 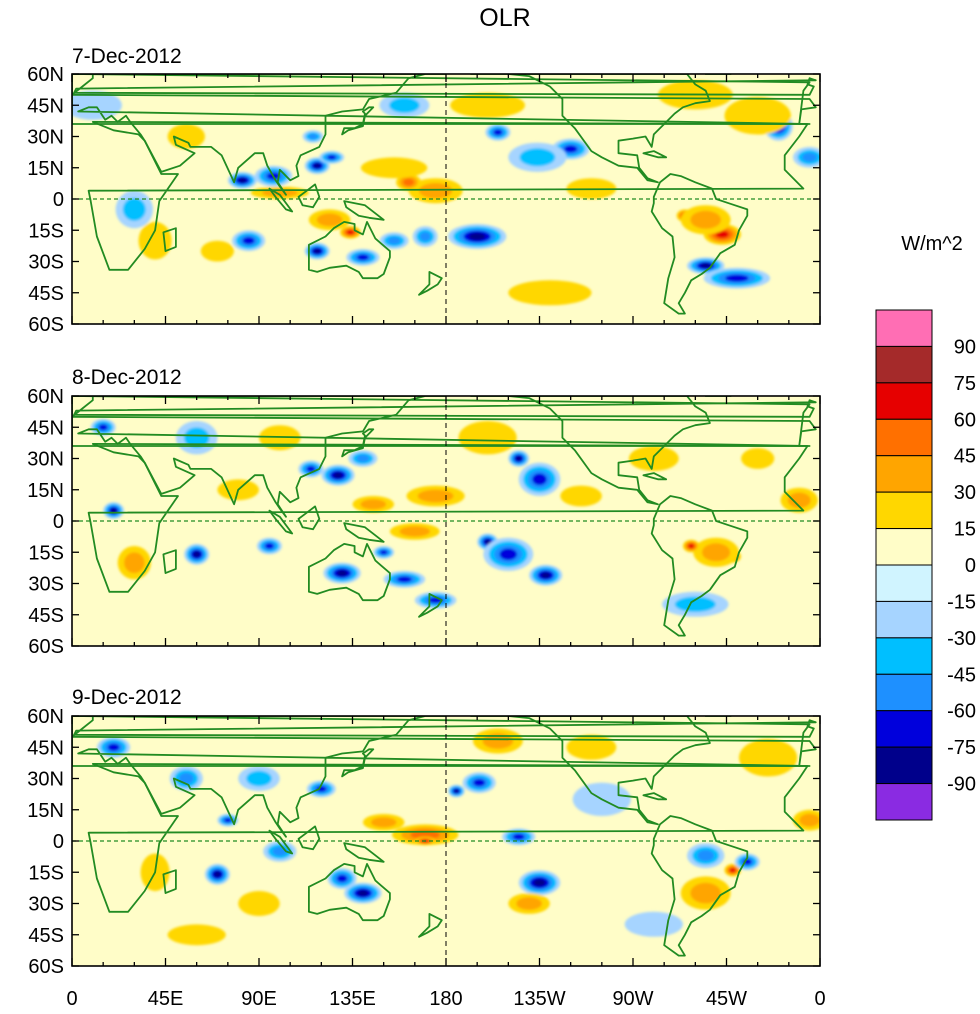 I want to click on colorbar: W/m^2 90 75 60 45 30 15 0 -15 -30 -45 -60 -75 -90, so click(x=925, y=527).